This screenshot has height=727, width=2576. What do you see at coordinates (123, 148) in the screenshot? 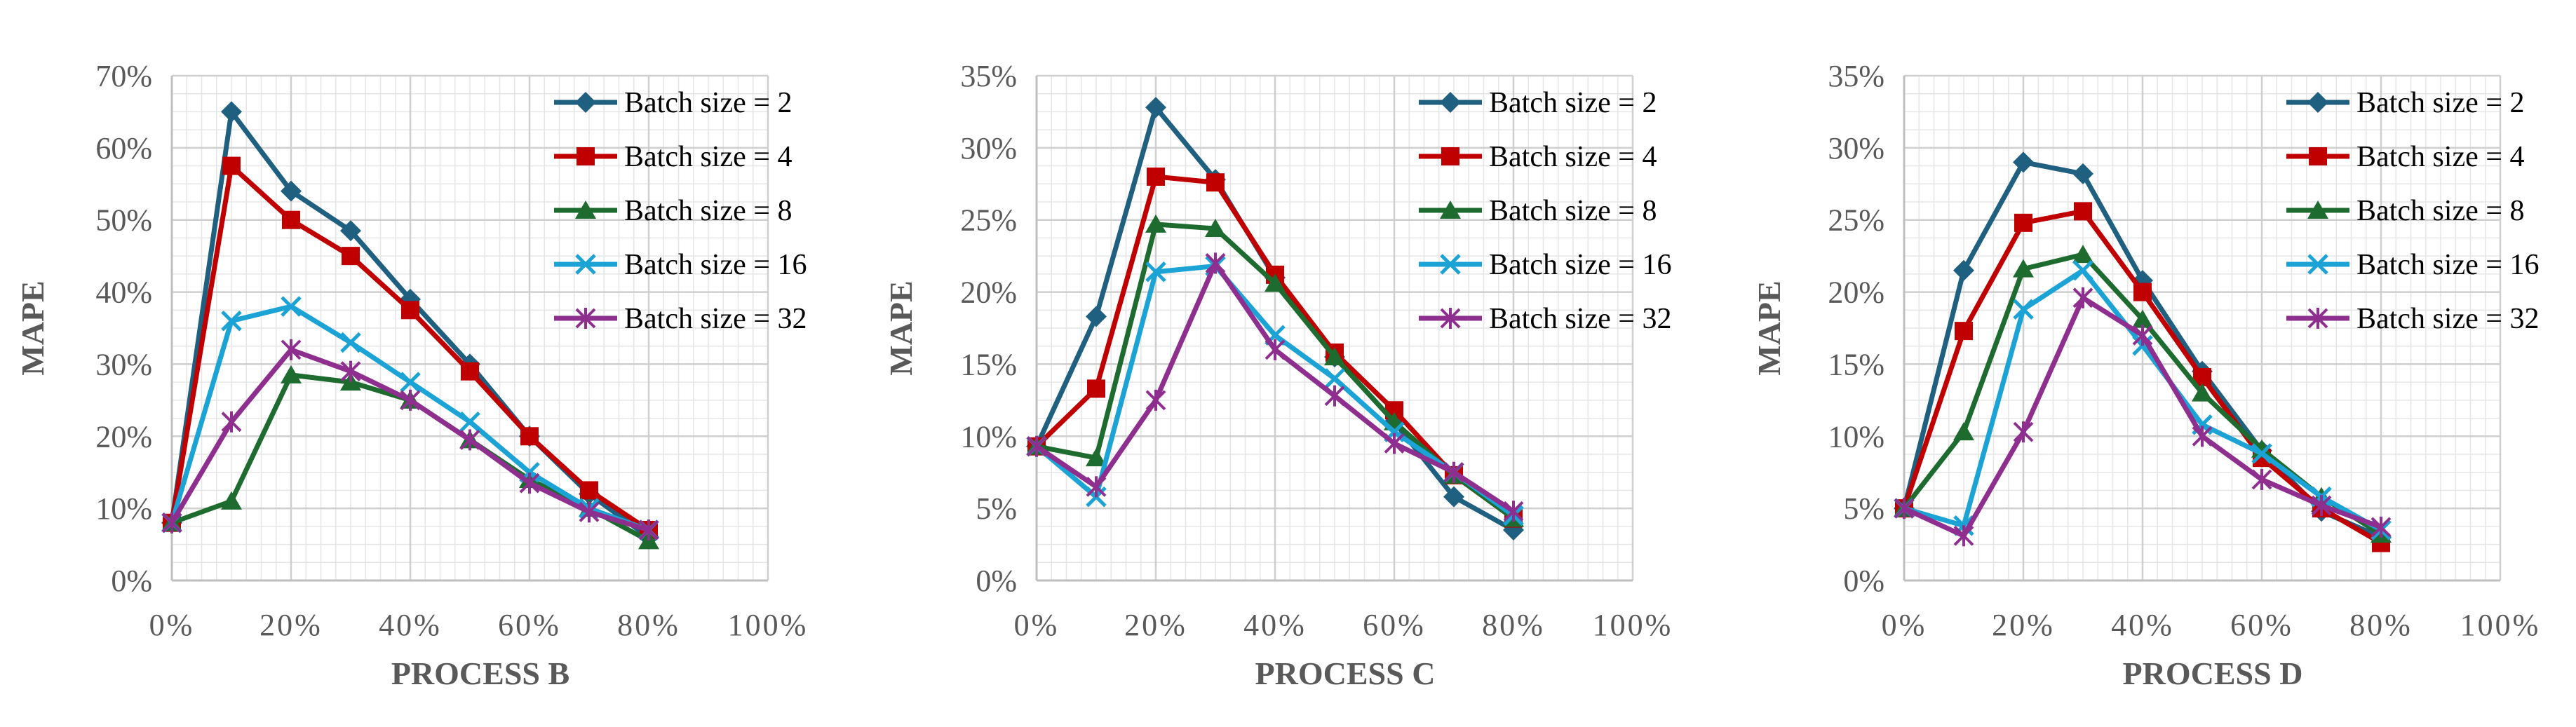
I see `y-tick-label: 60%` at bounding box center [123, 148].